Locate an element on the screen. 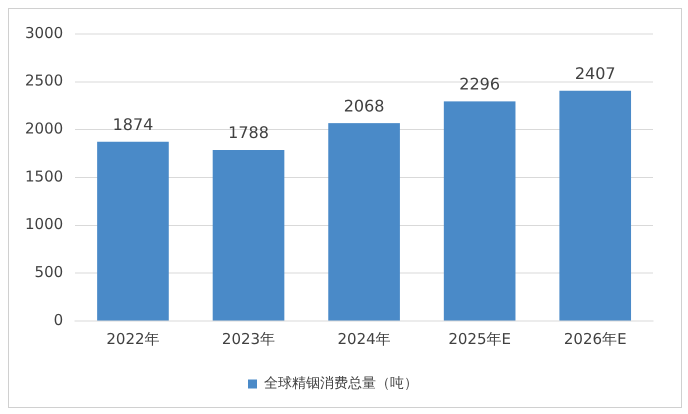 The height and width of the screenshot is (414, 688). legend-label: 全球精铟消费总量（吨） is located at coordinates (341, 384).